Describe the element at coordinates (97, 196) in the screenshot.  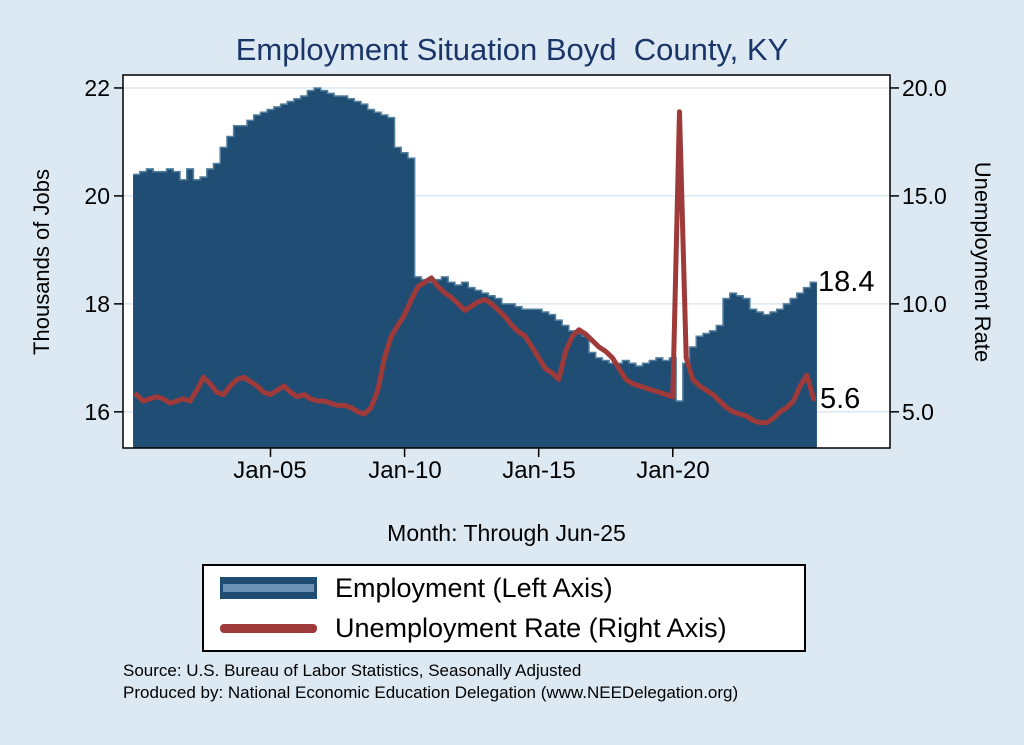
I see `left-tick-label: 20` at that location.